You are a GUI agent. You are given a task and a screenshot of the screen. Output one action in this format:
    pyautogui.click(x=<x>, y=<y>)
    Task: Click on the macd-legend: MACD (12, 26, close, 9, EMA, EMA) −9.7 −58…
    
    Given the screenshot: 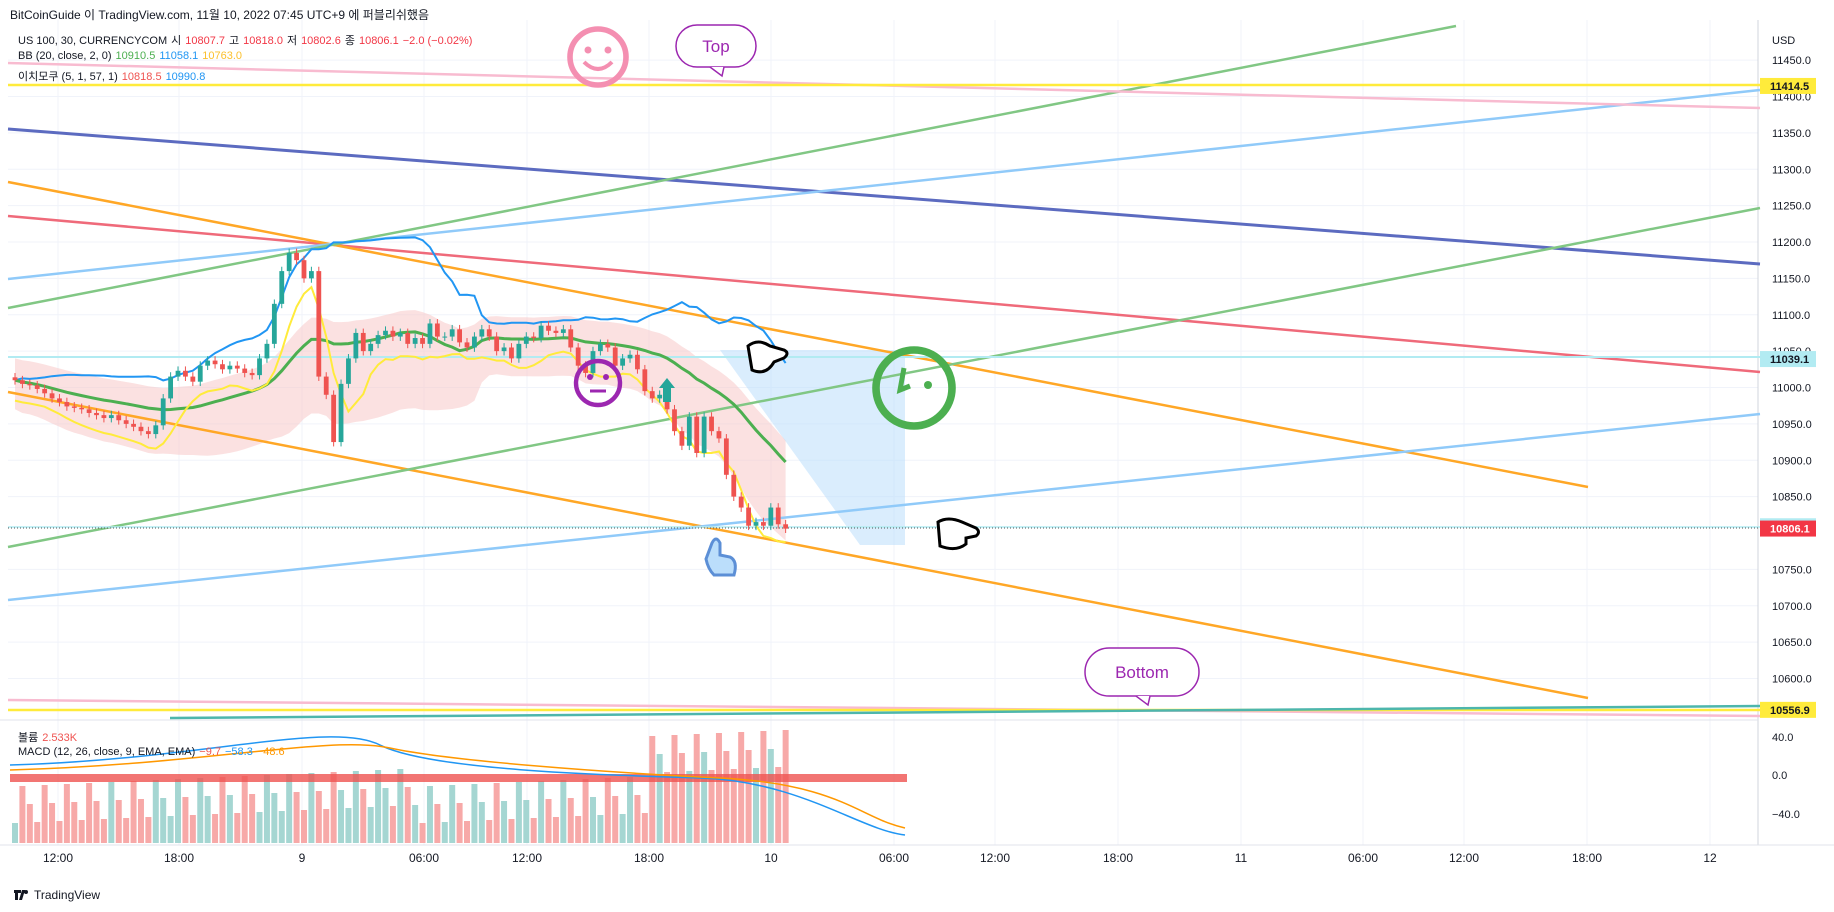 What is the action you would take?
    pyautogui.click(x=153, y=752)
    